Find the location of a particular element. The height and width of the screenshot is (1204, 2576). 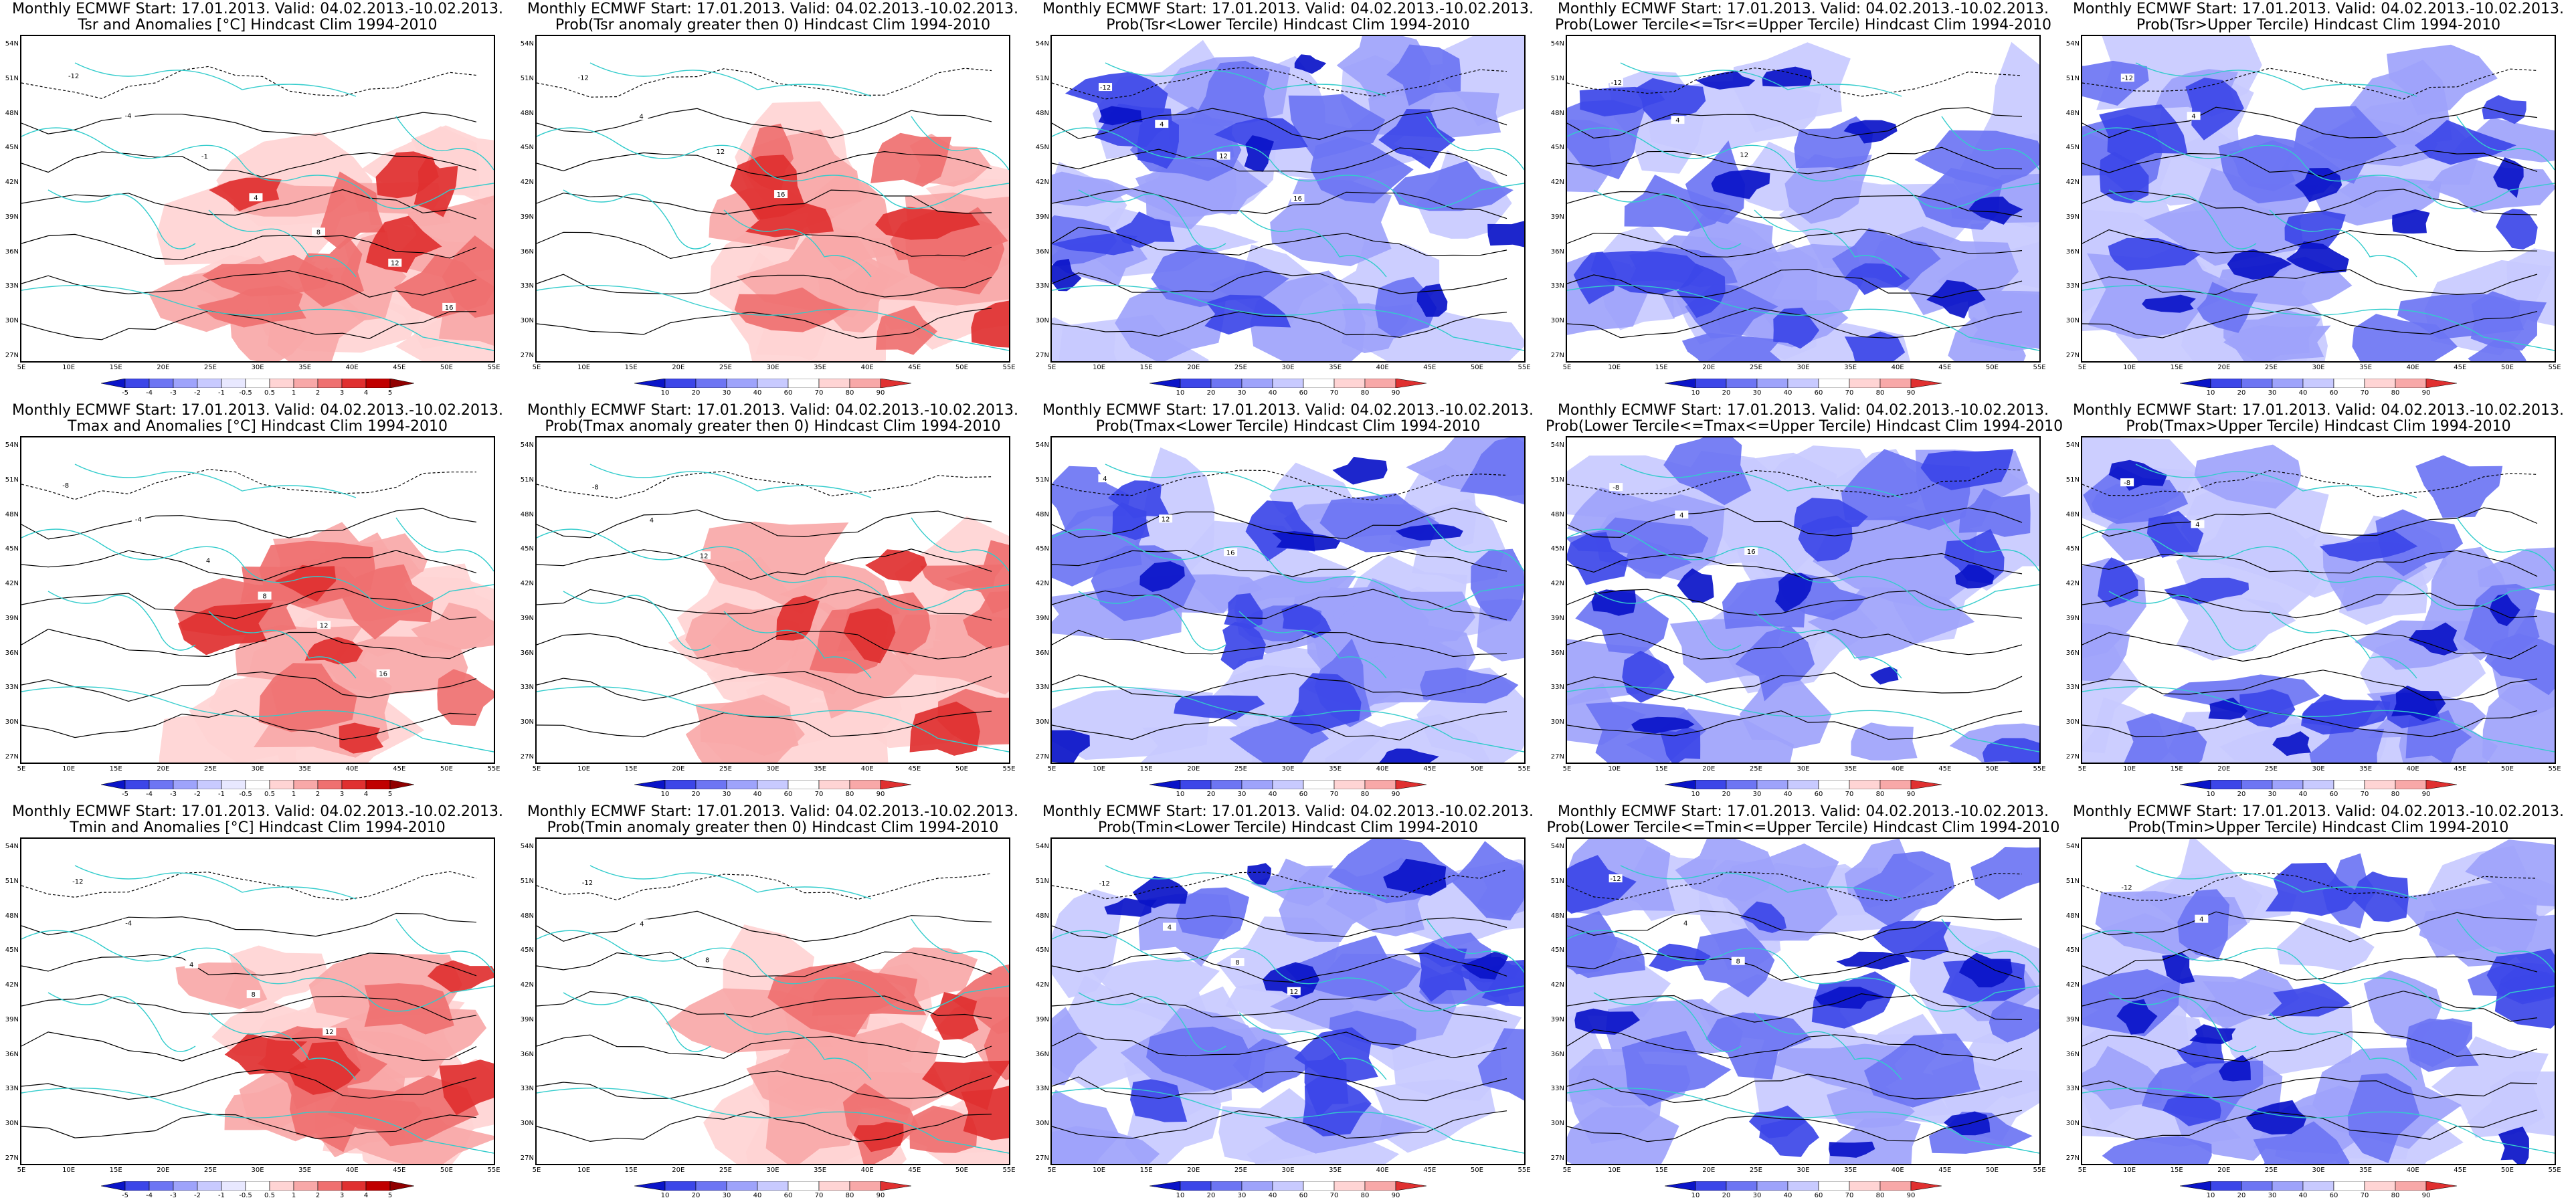

map-area: -12 4 12 16 is located at coordinates (1288, 199).